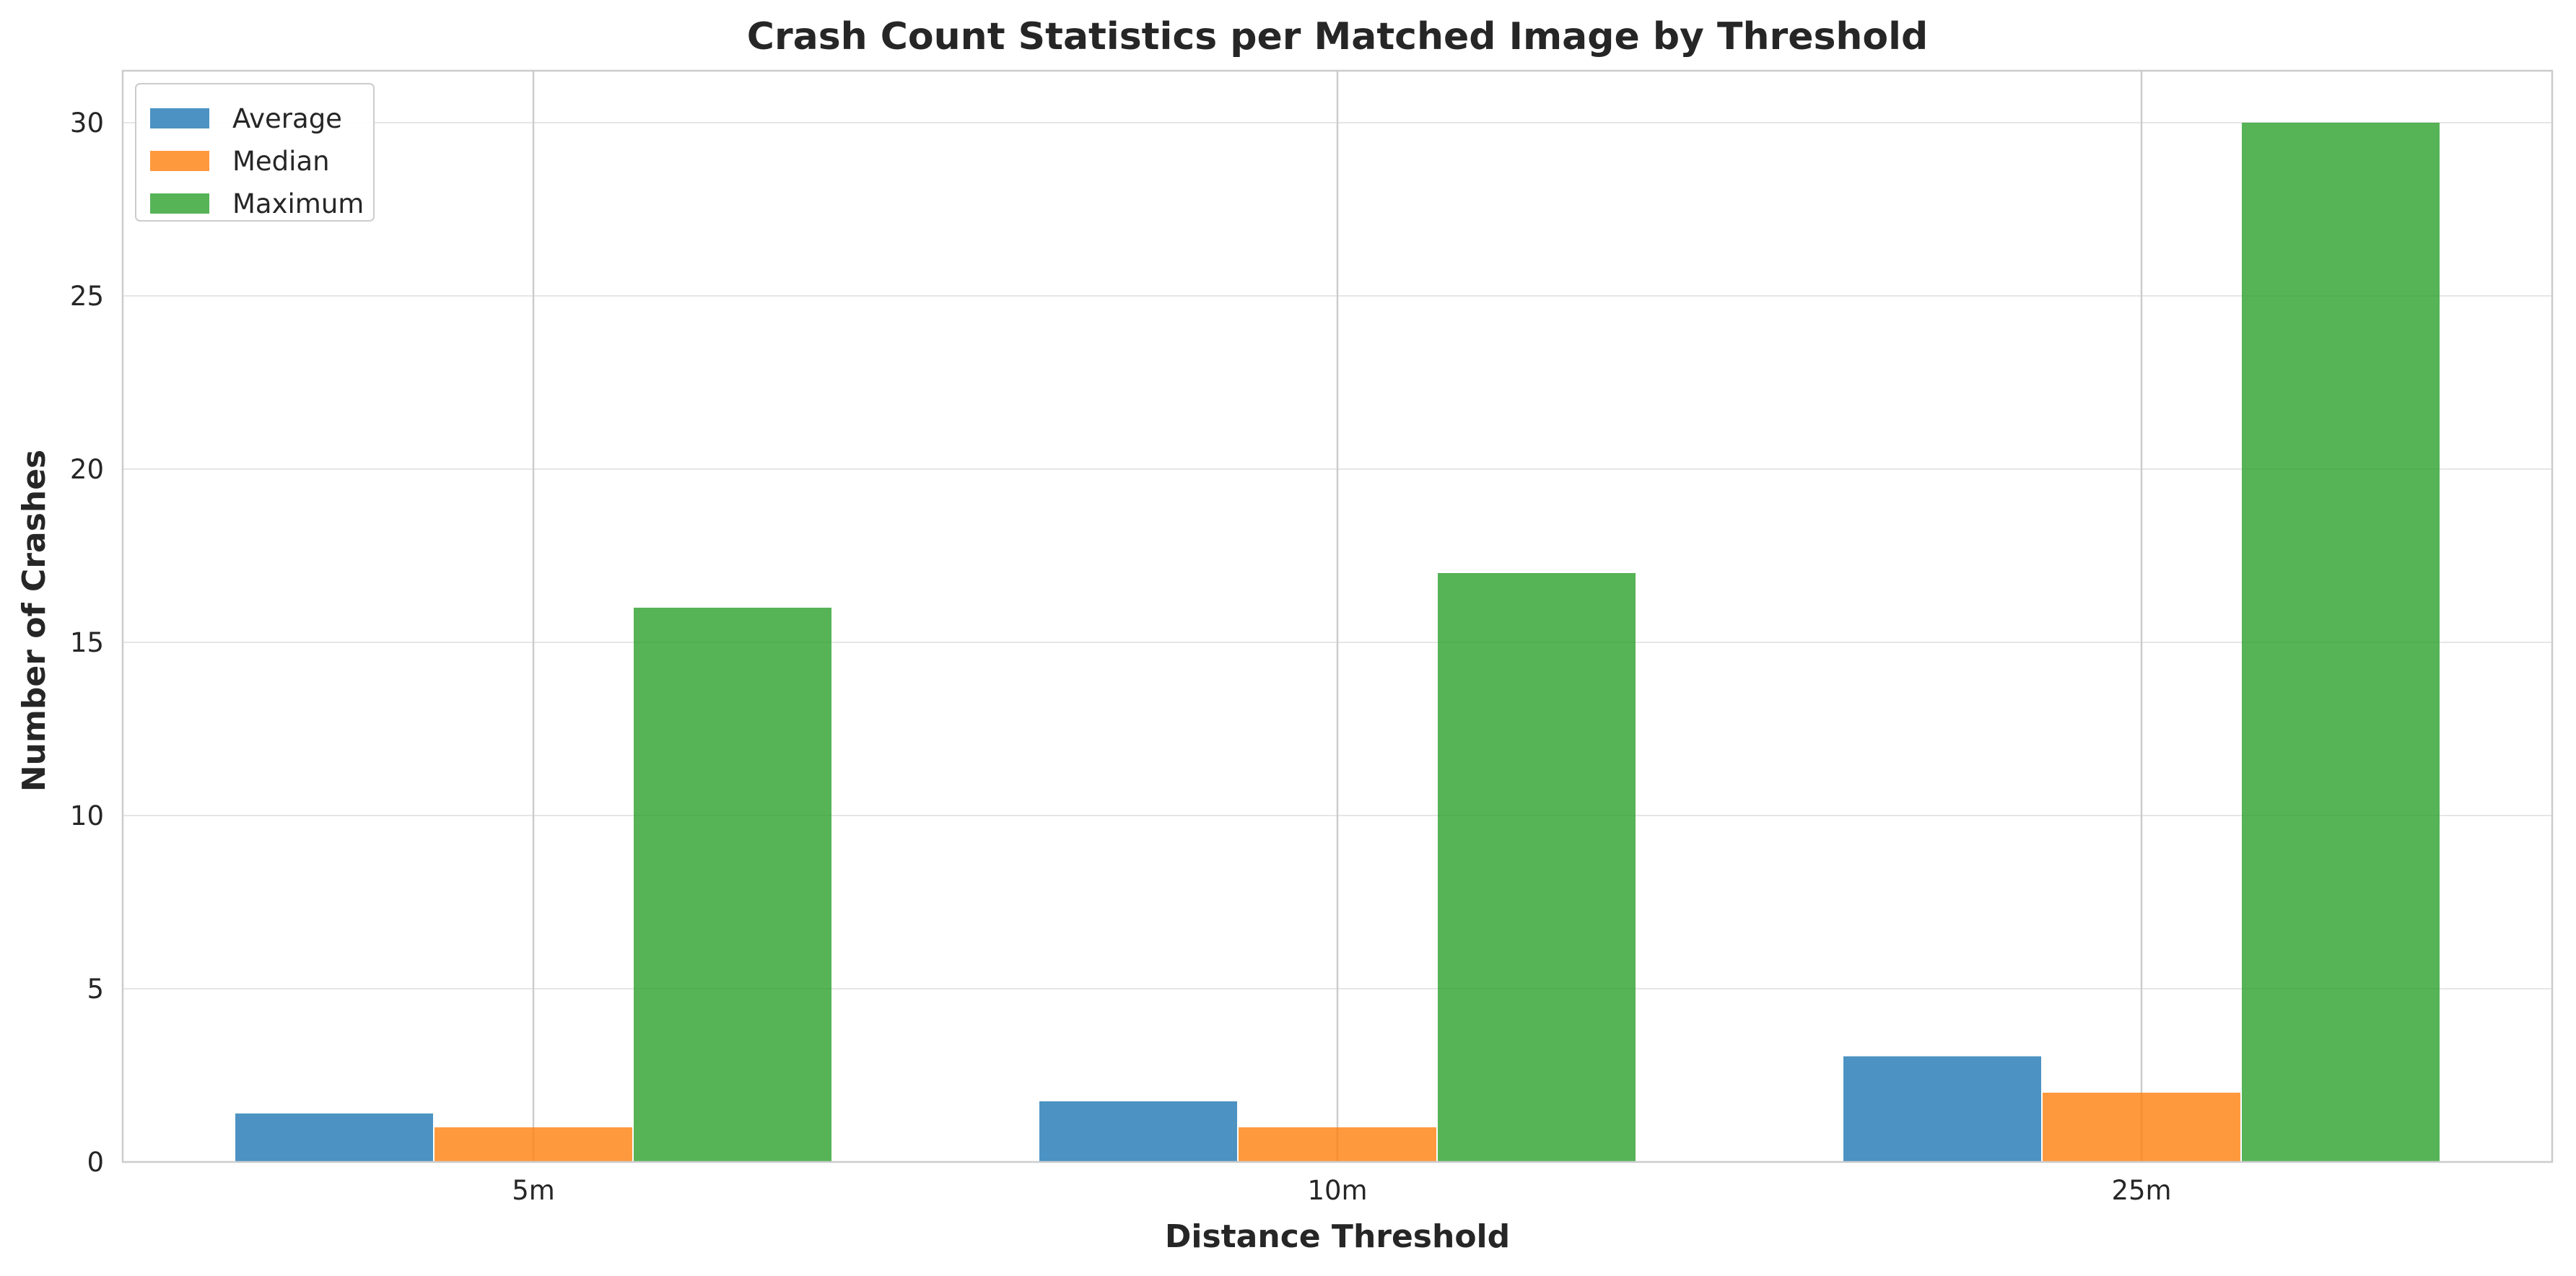  What do you see at coordinates (2141, 1190) in the screenshot?
I see `x-tick-label: 25m` at bounding box center [2141, 1190].